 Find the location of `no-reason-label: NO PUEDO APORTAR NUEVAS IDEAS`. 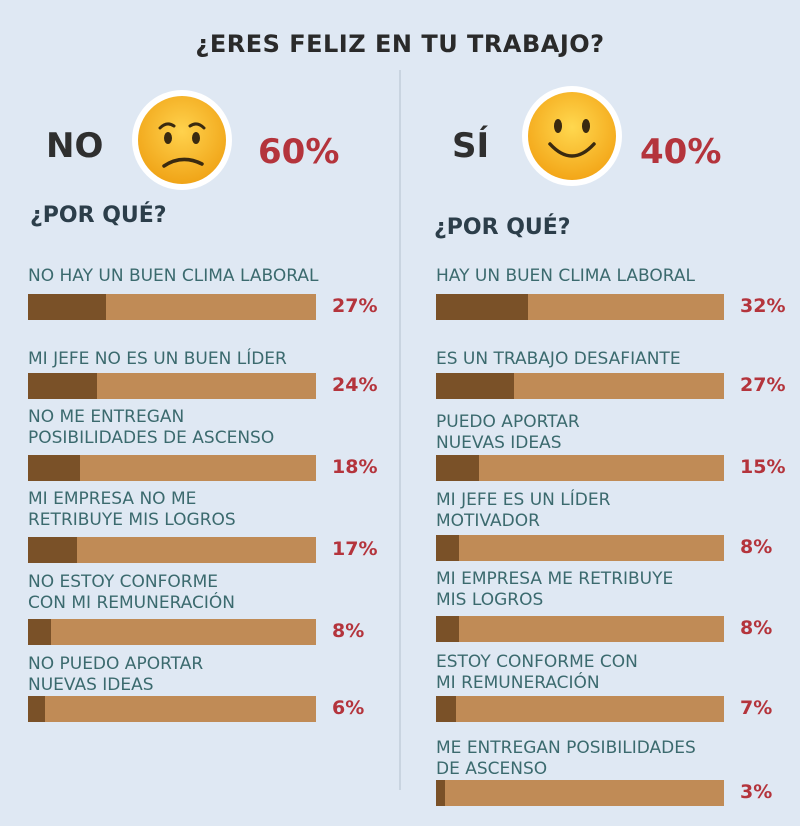

no-reason-label: NO PUEDO APORTAR NUEVAS IDEAS is located at coordinates (116, 674).